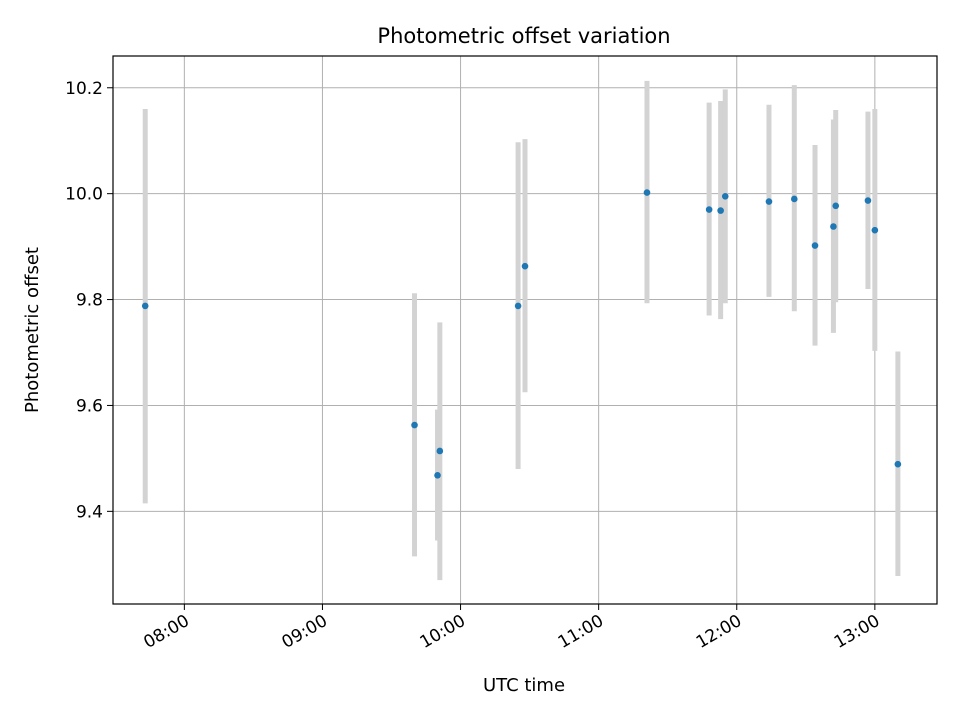 The width and height of the screenshot is (960, 720). Describe the element at coordinates (89, 512) in the screenshot. I see `y-tick-label: 9.4` at that location.